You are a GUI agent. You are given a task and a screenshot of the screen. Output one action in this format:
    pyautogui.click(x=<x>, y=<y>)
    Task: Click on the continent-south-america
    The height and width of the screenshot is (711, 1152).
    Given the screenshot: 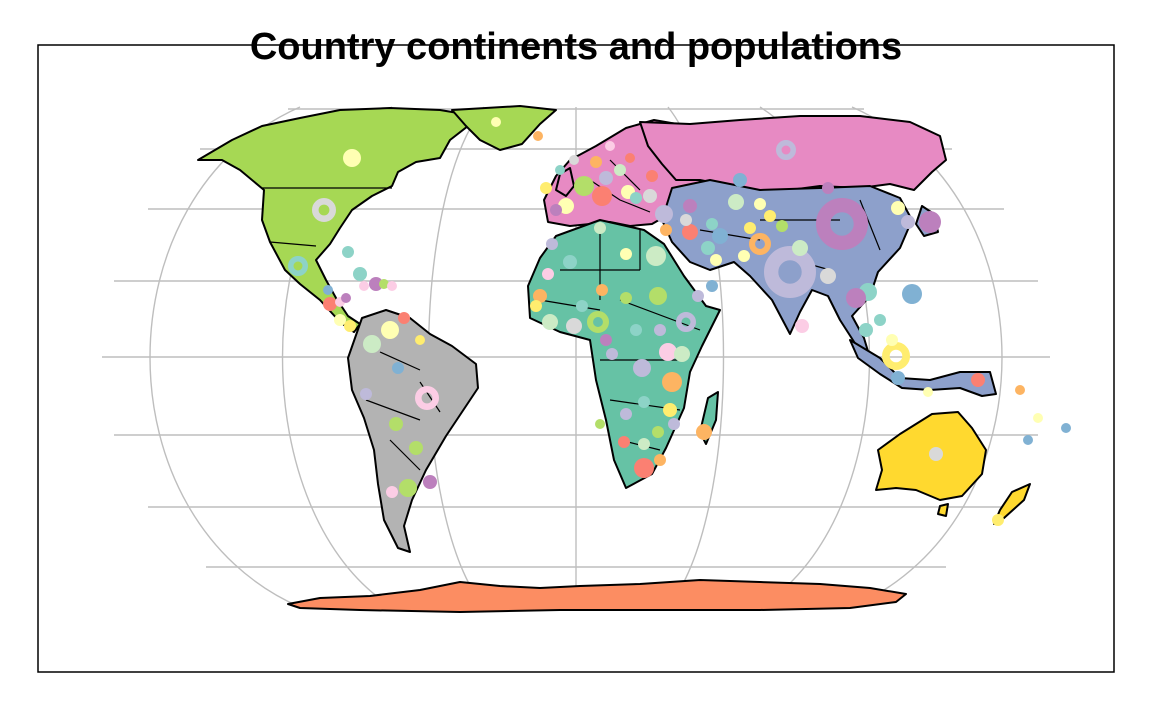 What is the action you would take?
    pyautogui.click(x=413, y=431)
    